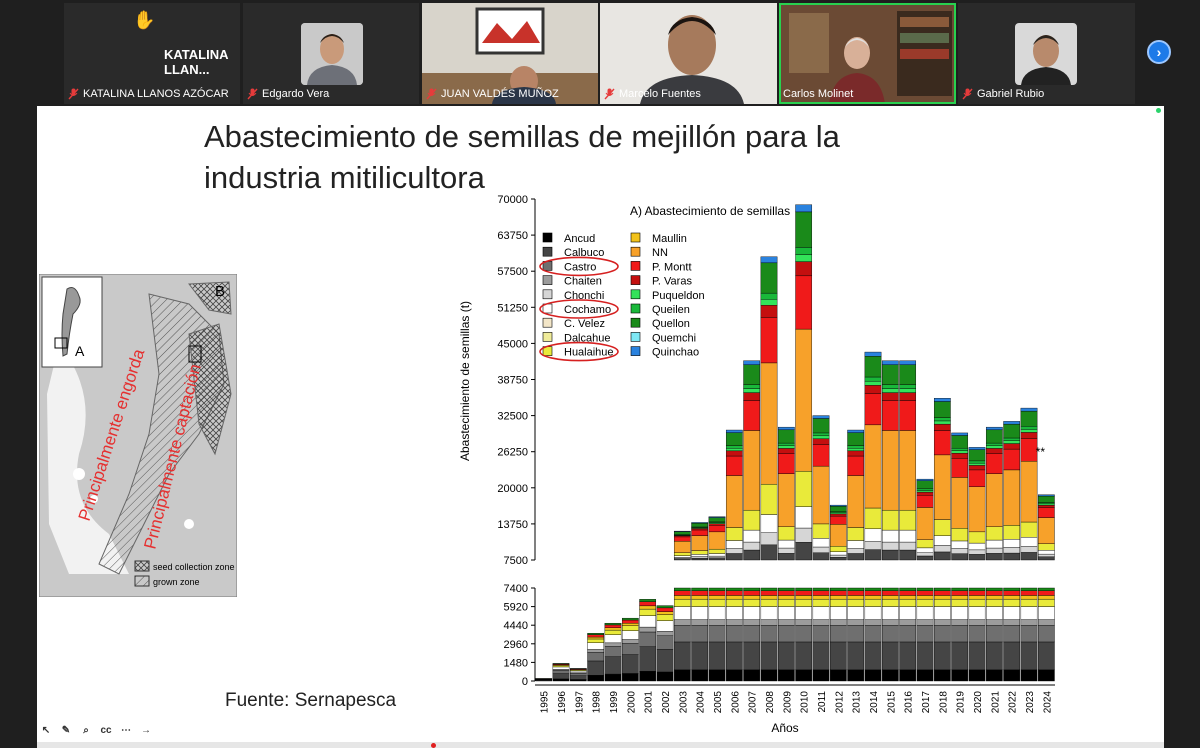 This screenshot has height=748, width=1200. I want to click on legend-label: C. Velez, so click(584, 324).